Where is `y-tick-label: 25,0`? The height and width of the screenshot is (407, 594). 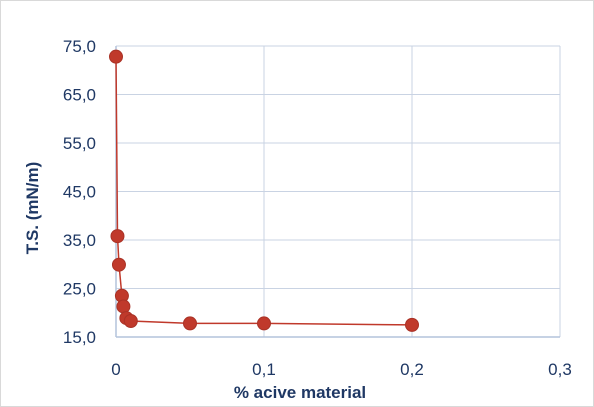
y-tick-label: 25,0 is located at coordinates (79, 289).